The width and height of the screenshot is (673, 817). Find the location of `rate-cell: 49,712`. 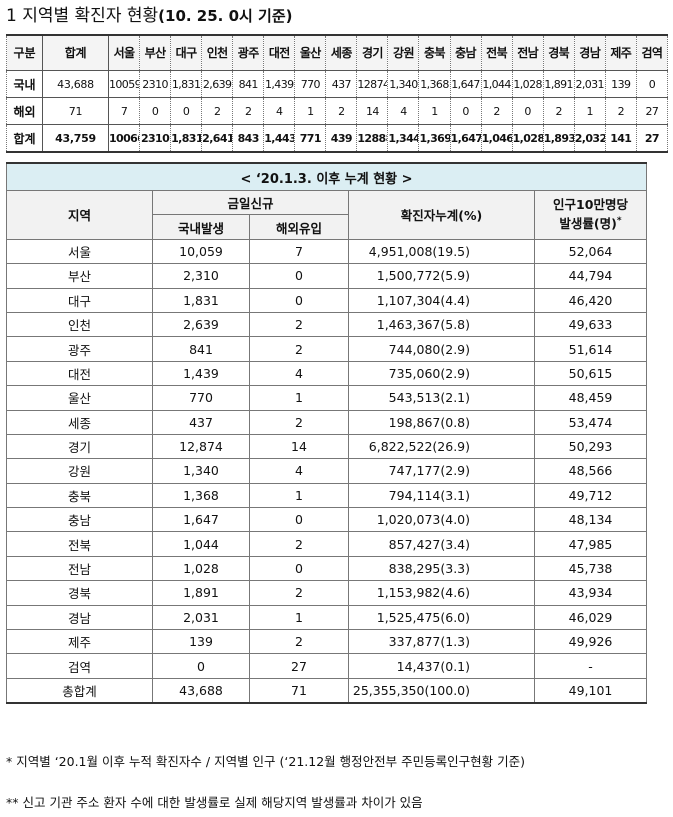

rate-cell: 49,712 is located at coordinates (590, 495).